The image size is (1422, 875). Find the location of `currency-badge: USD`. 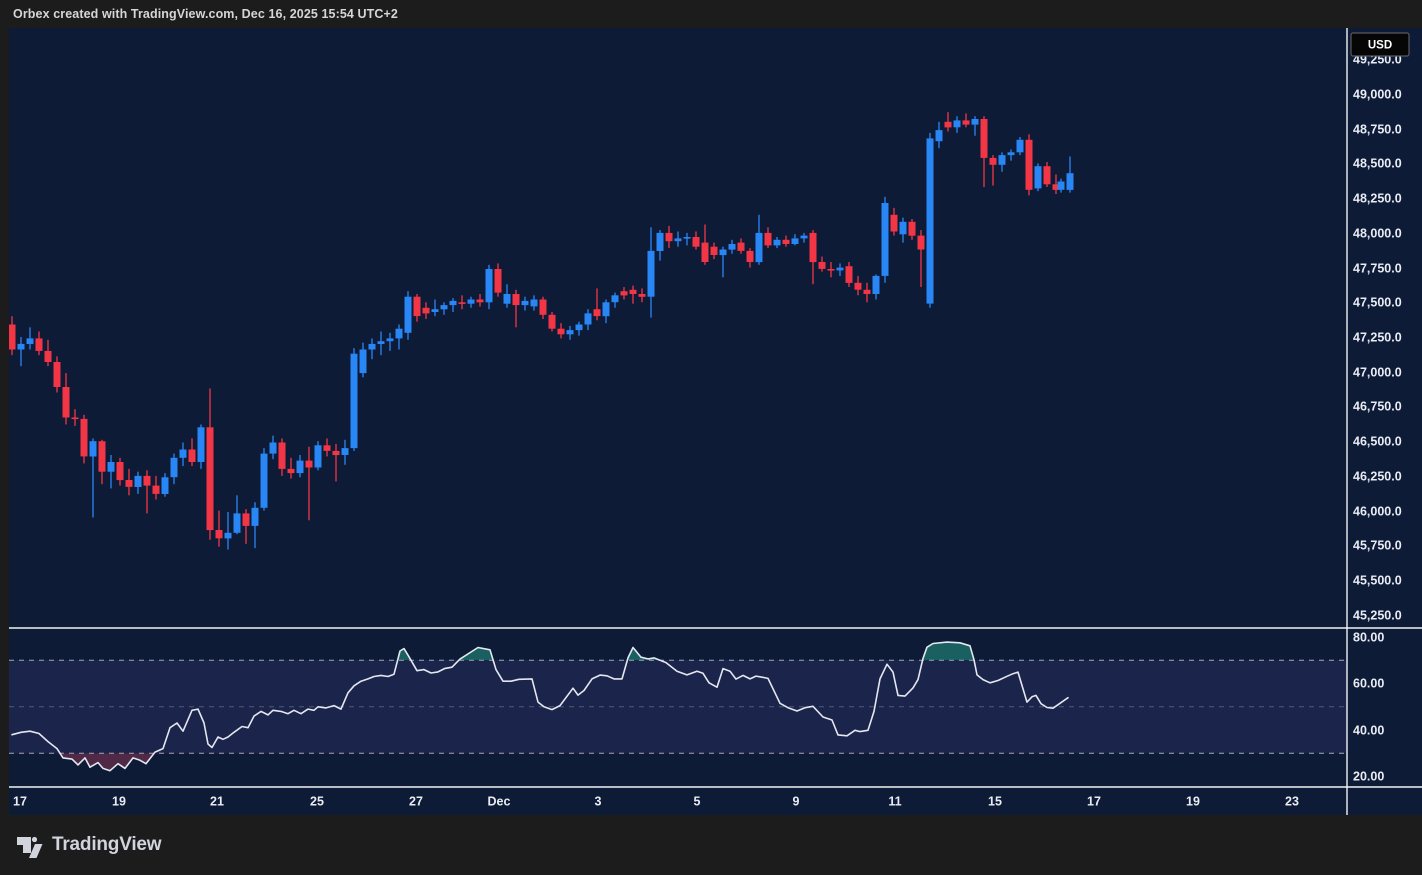

currency-badge: USD is located at coordinates (1380, 44).